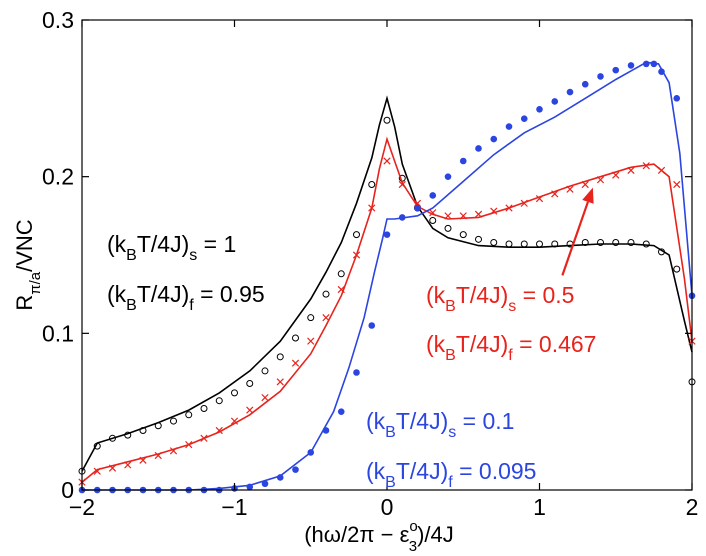 This screenshot has width=706, height=556. What do you see at coordinates (58, 177) in the screenshot?
I see `y-tick-label: 0.2` at bounding box center [58, 177].